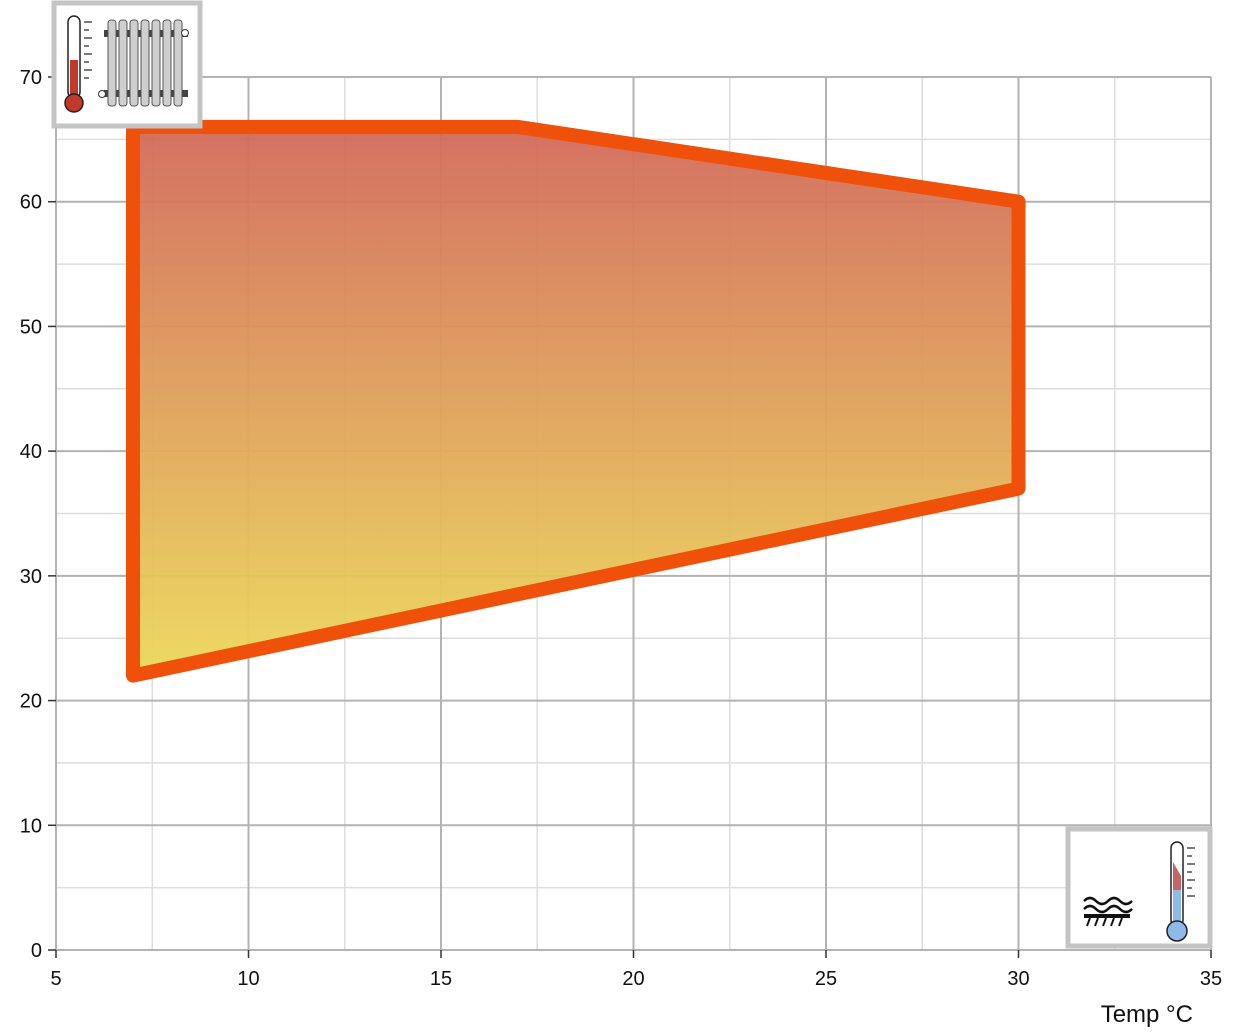 Image resolution: width=1237 pixels, height=1034 pixels. What do you see at coordinates (31, 702) in the screenshot?
I see `y-tick-label: 20` at bounding box center [31, 702].